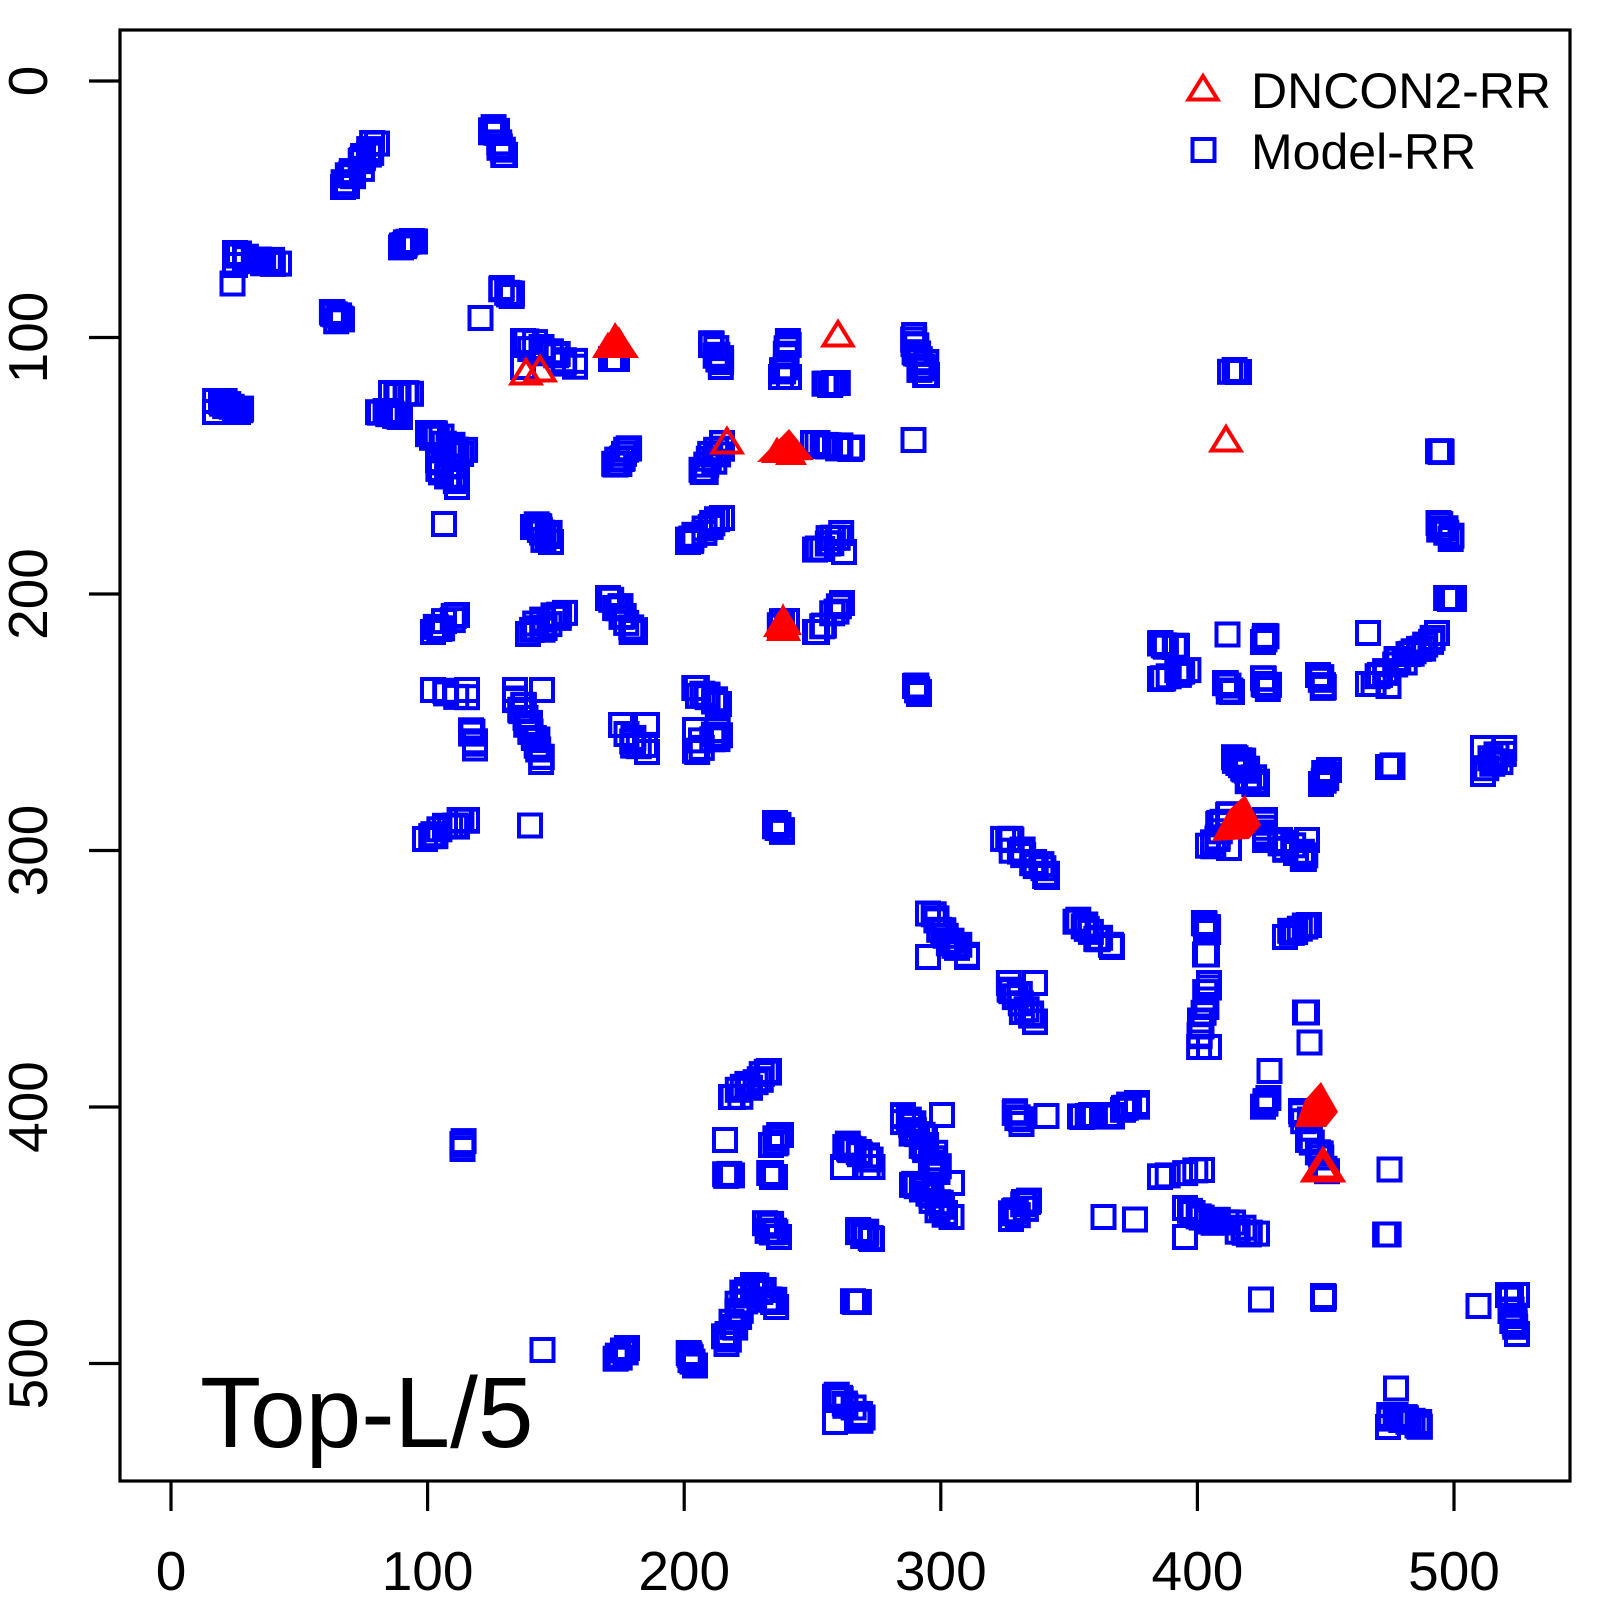 The width and height of the screenshot is (1600, 1605). Describe the element at coordinates (1363, 152) in the screenshot. I see `svg-text: Model-RR` at that location.